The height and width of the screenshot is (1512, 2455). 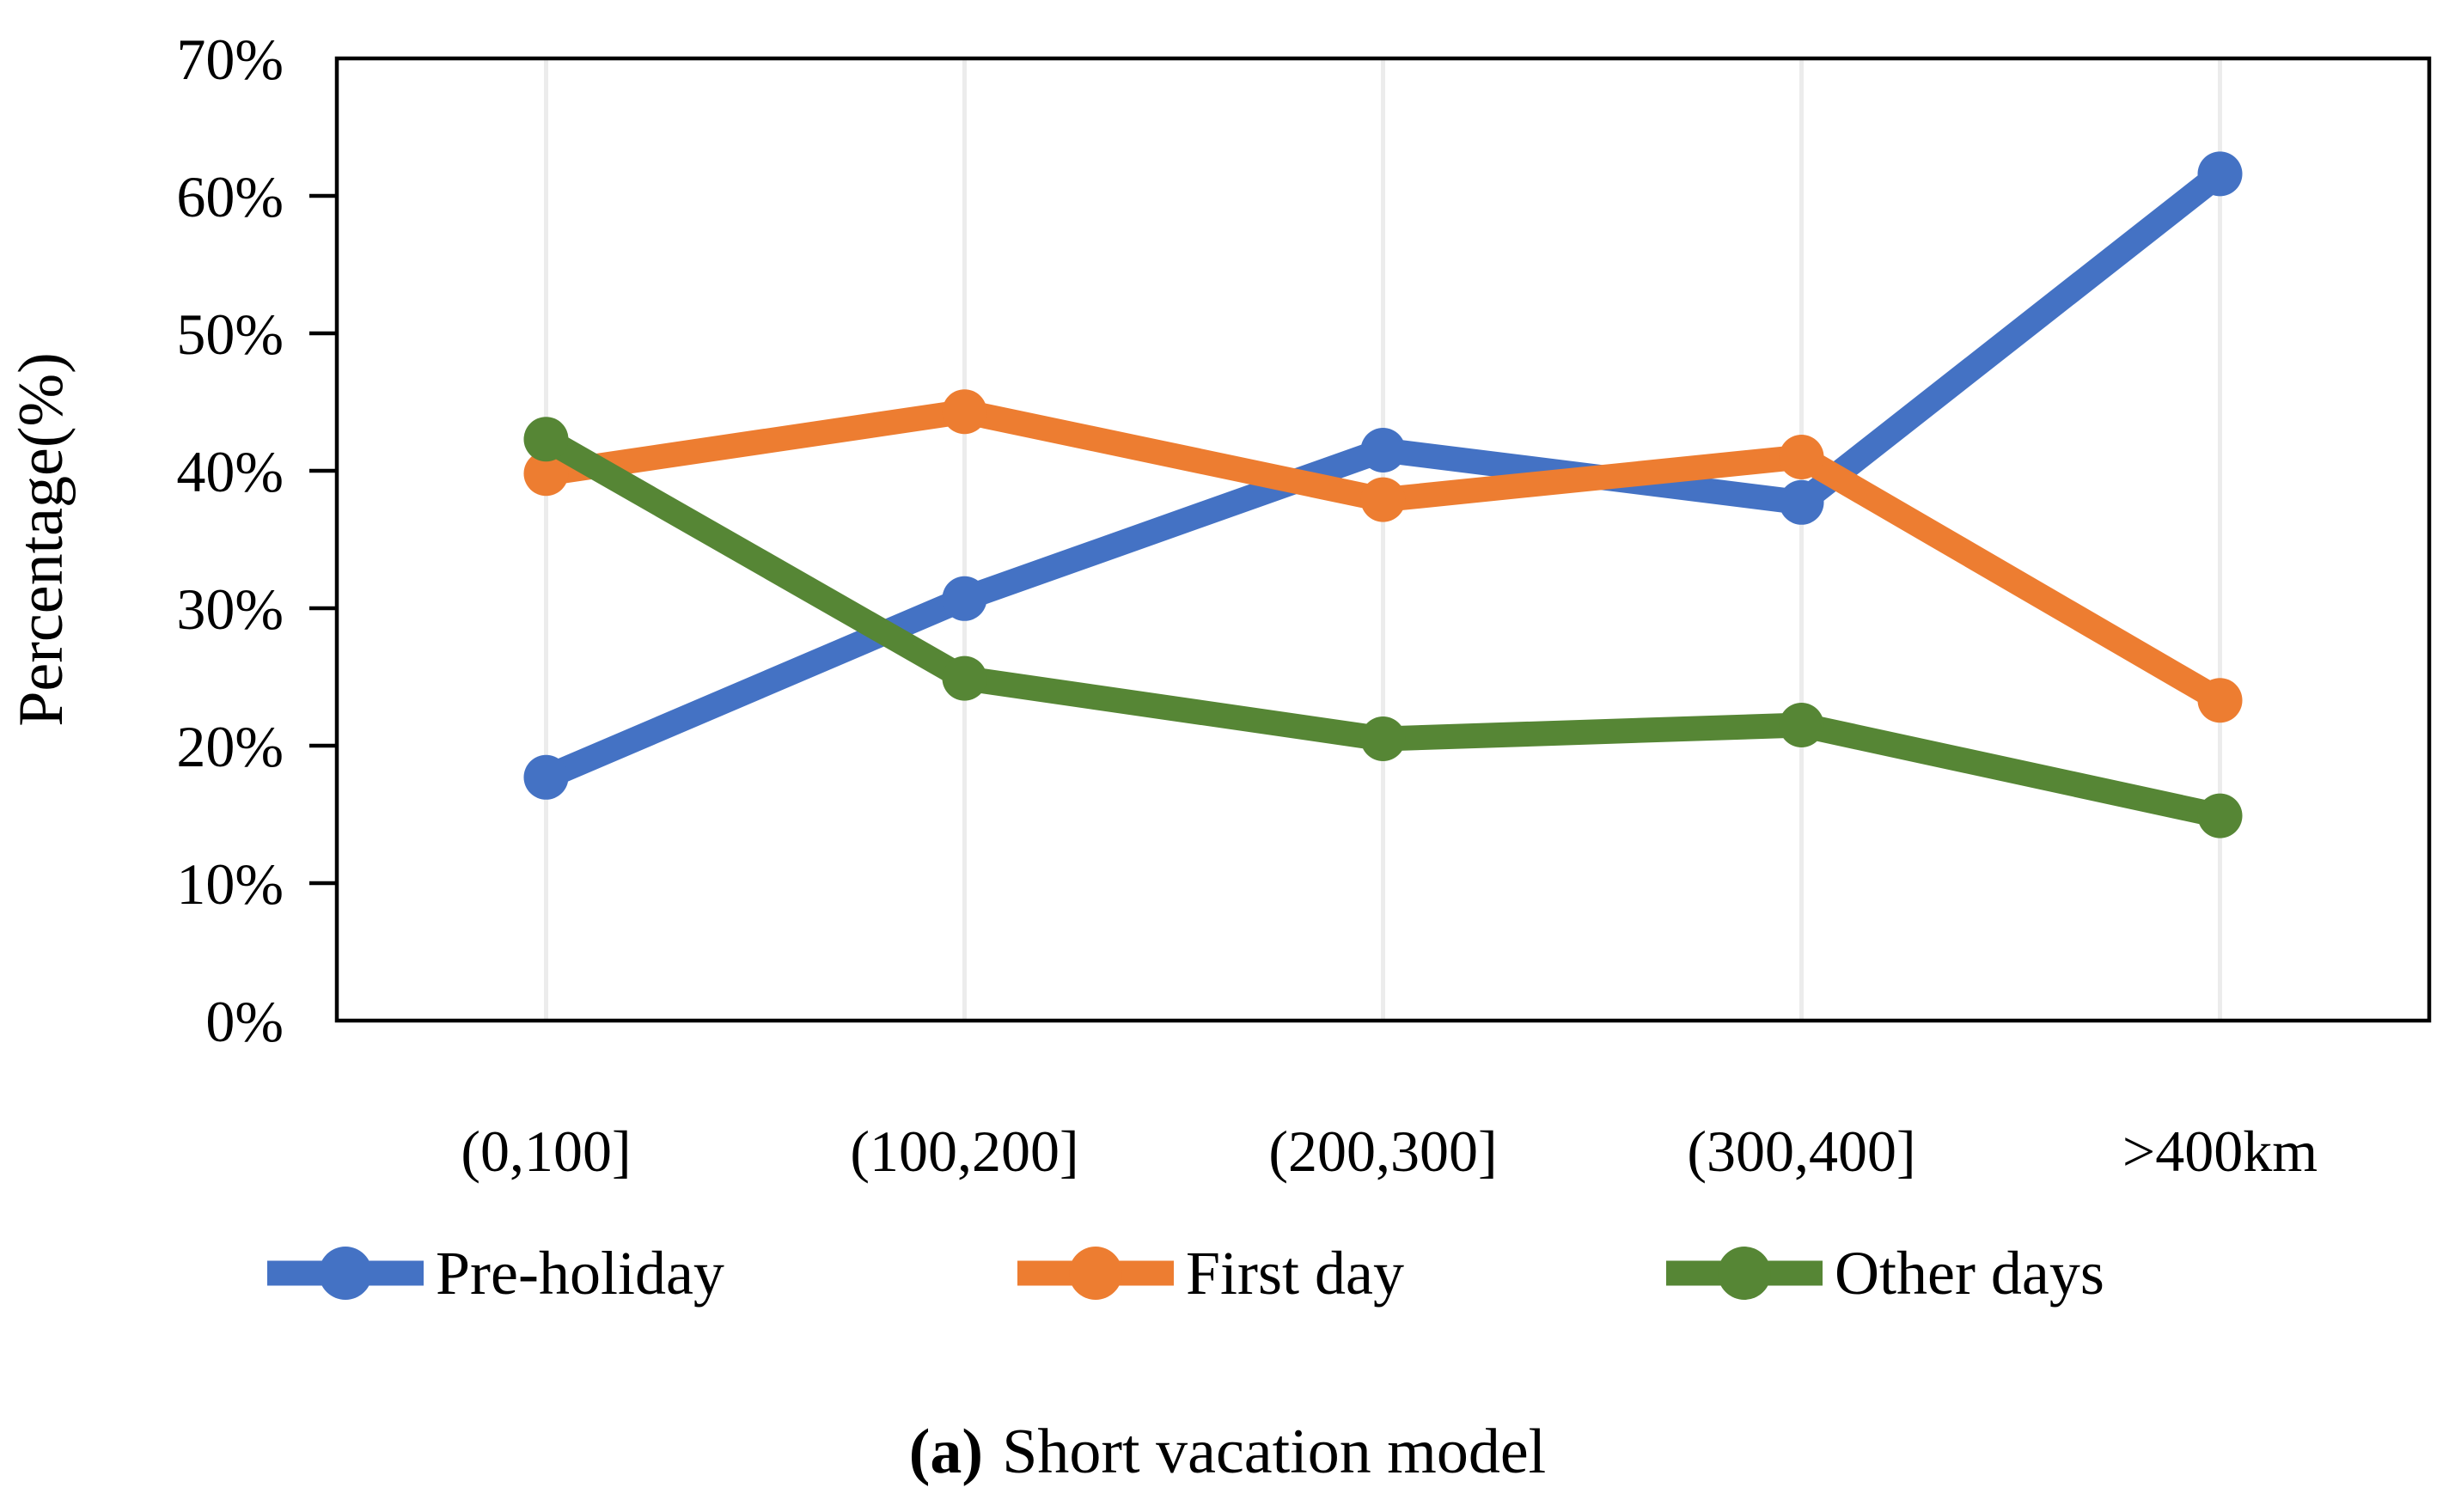 What do you see at coordinates (230, 746) in the screenshot?
I see `y-tick-label: 20%` at bounding box center [230, 746].